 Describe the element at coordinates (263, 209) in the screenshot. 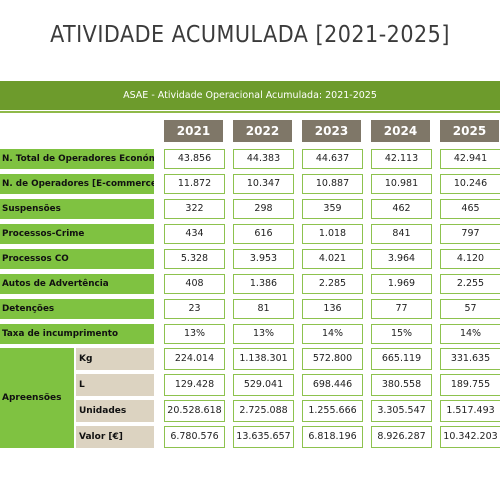

I see `table-cell: 298` at that location.